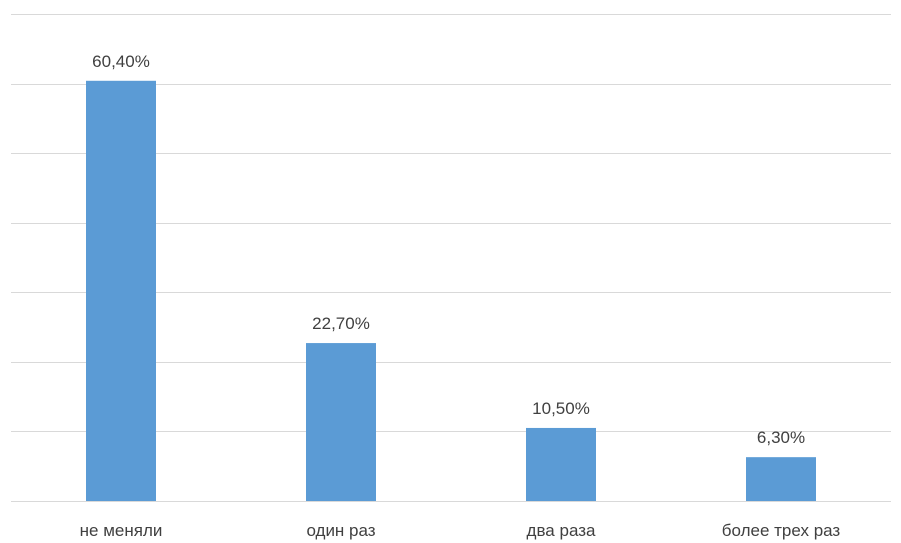 This screenshot has width=901, height=543. Describe the element at coordinates (781, 530) in the screenshot. I see `x-tick-label: более трех раз` at that location.